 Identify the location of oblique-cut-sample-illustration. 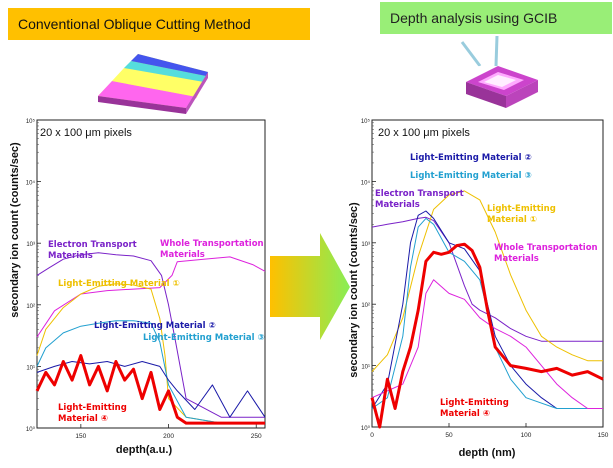
(153, 84).